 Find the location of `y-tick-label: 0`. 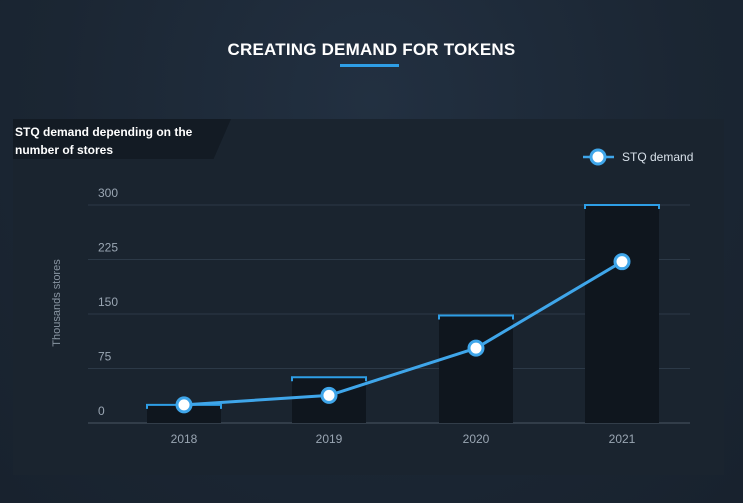

y-tick-label: 0 is located at coordinates (101, 411).